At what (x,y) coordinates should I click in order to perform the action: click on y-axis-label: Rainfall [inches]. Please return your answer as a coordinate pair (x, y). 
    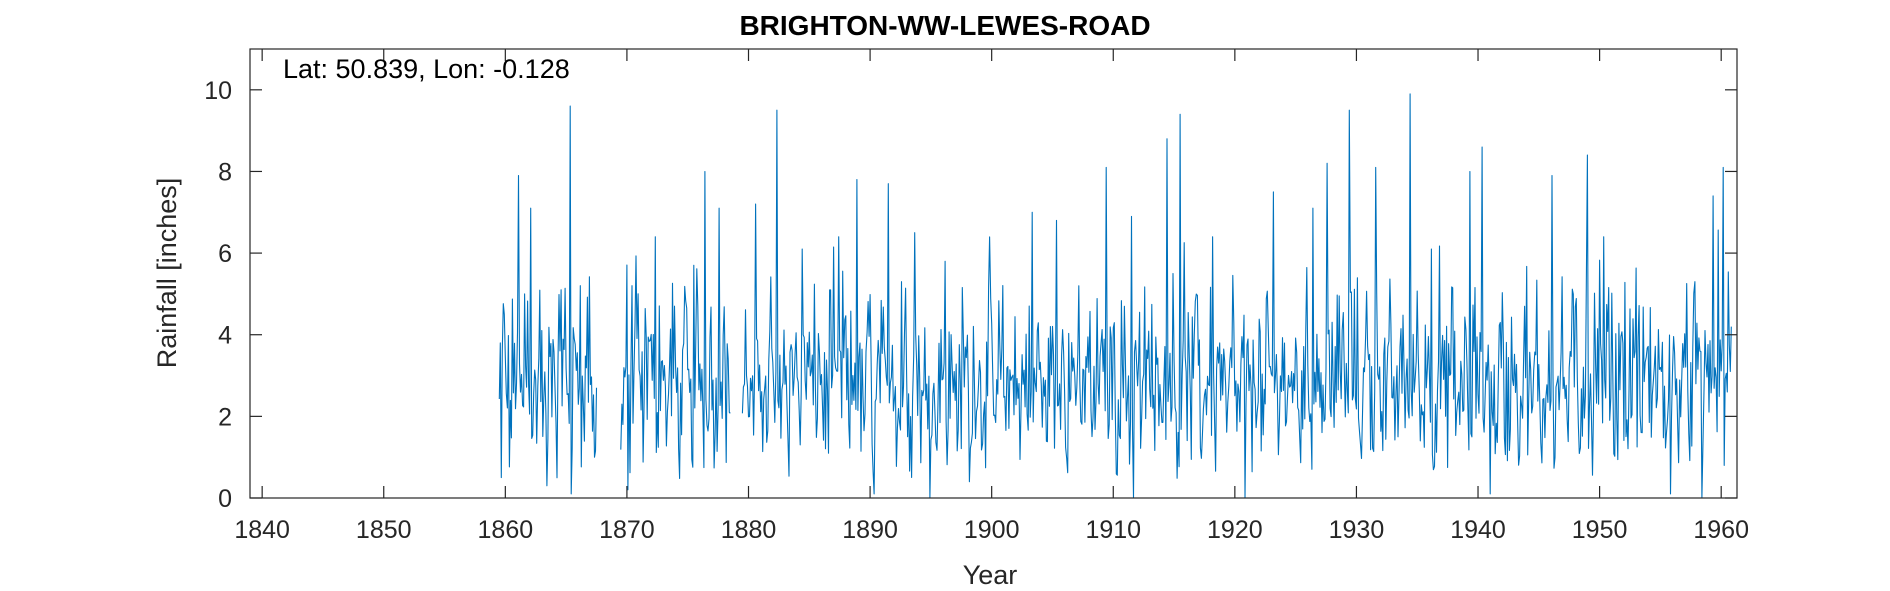
    Looking at the image, I should click on (167, 273).